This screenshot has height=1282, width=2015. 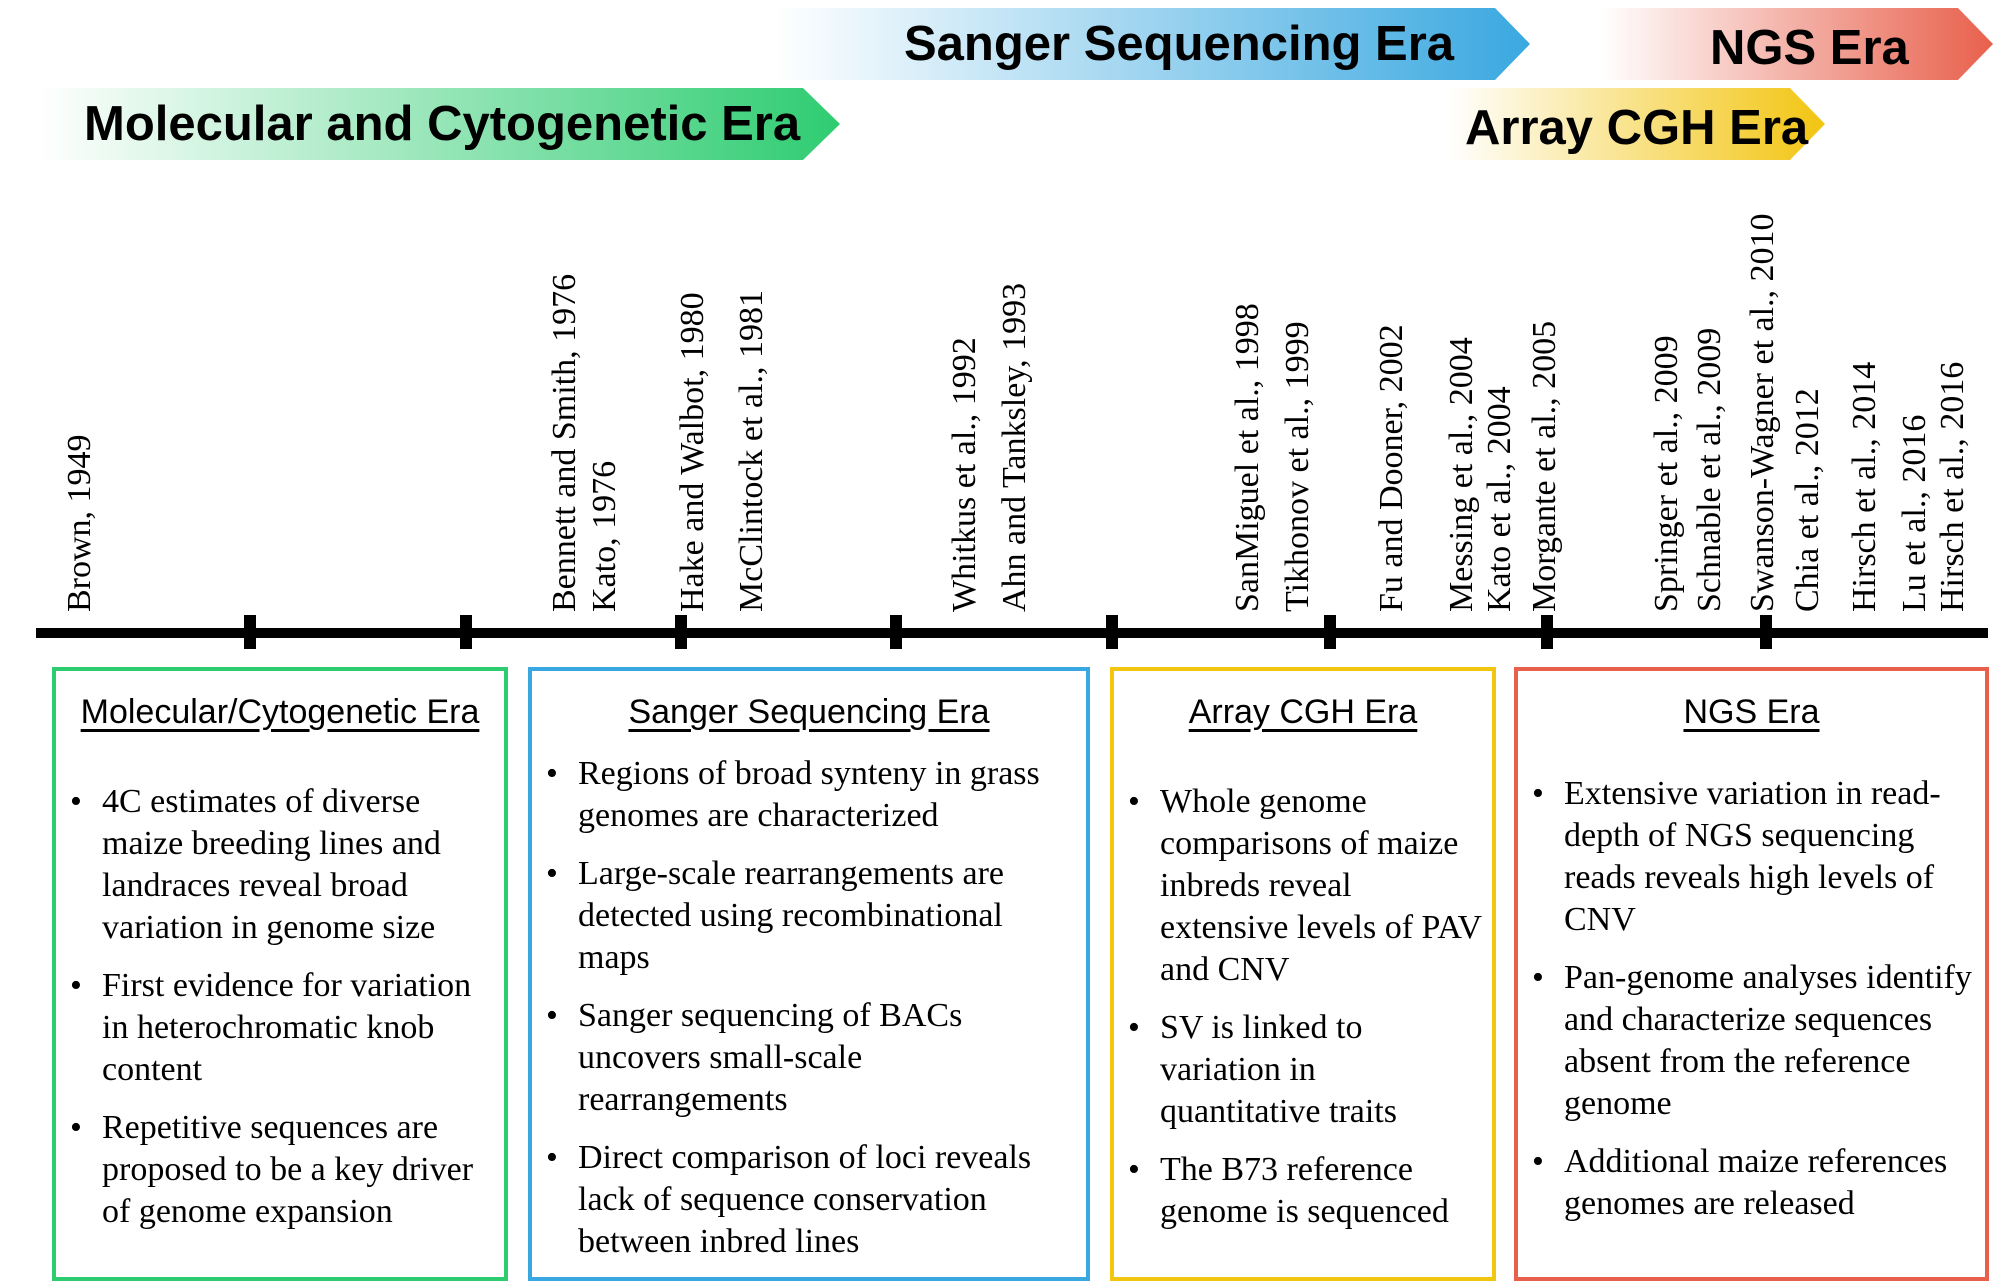 I want to click on ngs-era-shape, so click(x=1796, y=44).